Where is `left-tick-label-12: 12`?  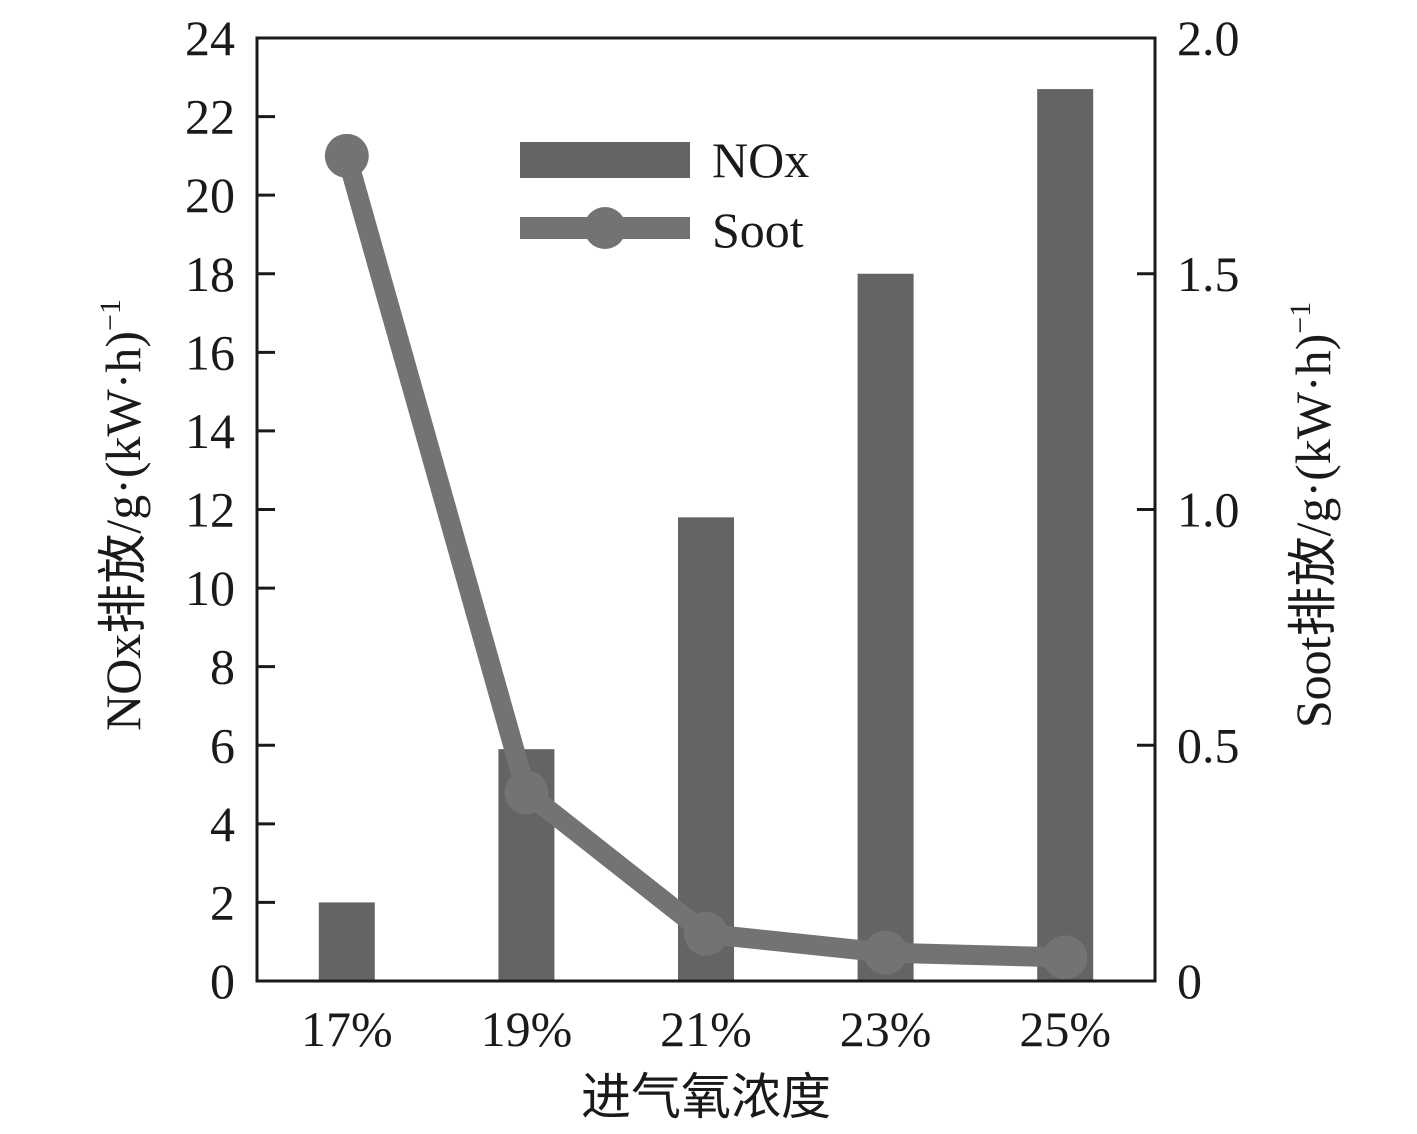
left-tick-label-12: 12 is located at coordinates (210, 510).